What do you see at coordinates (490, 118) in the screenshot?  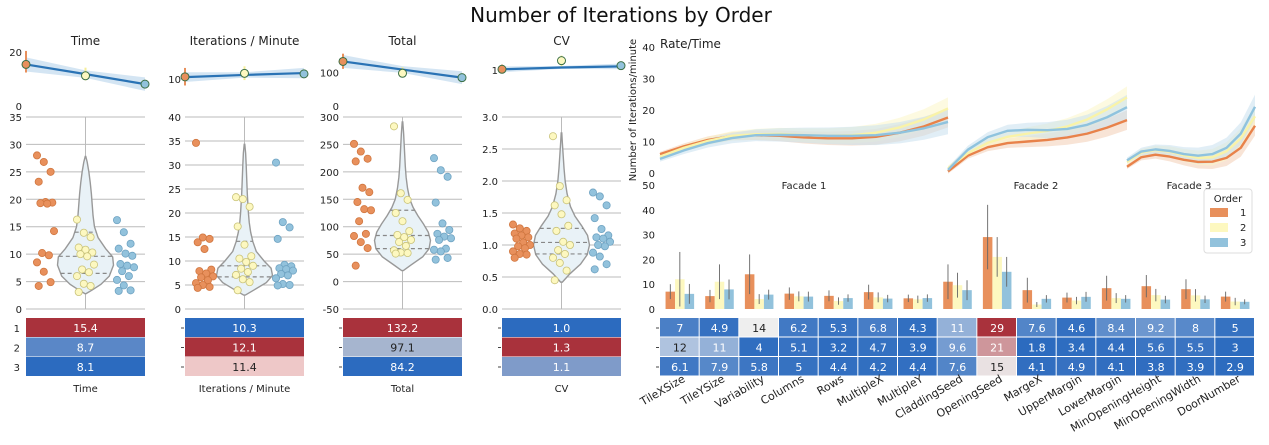 I see `y-tick-label: 3.0` at bounding box center [490, 118].